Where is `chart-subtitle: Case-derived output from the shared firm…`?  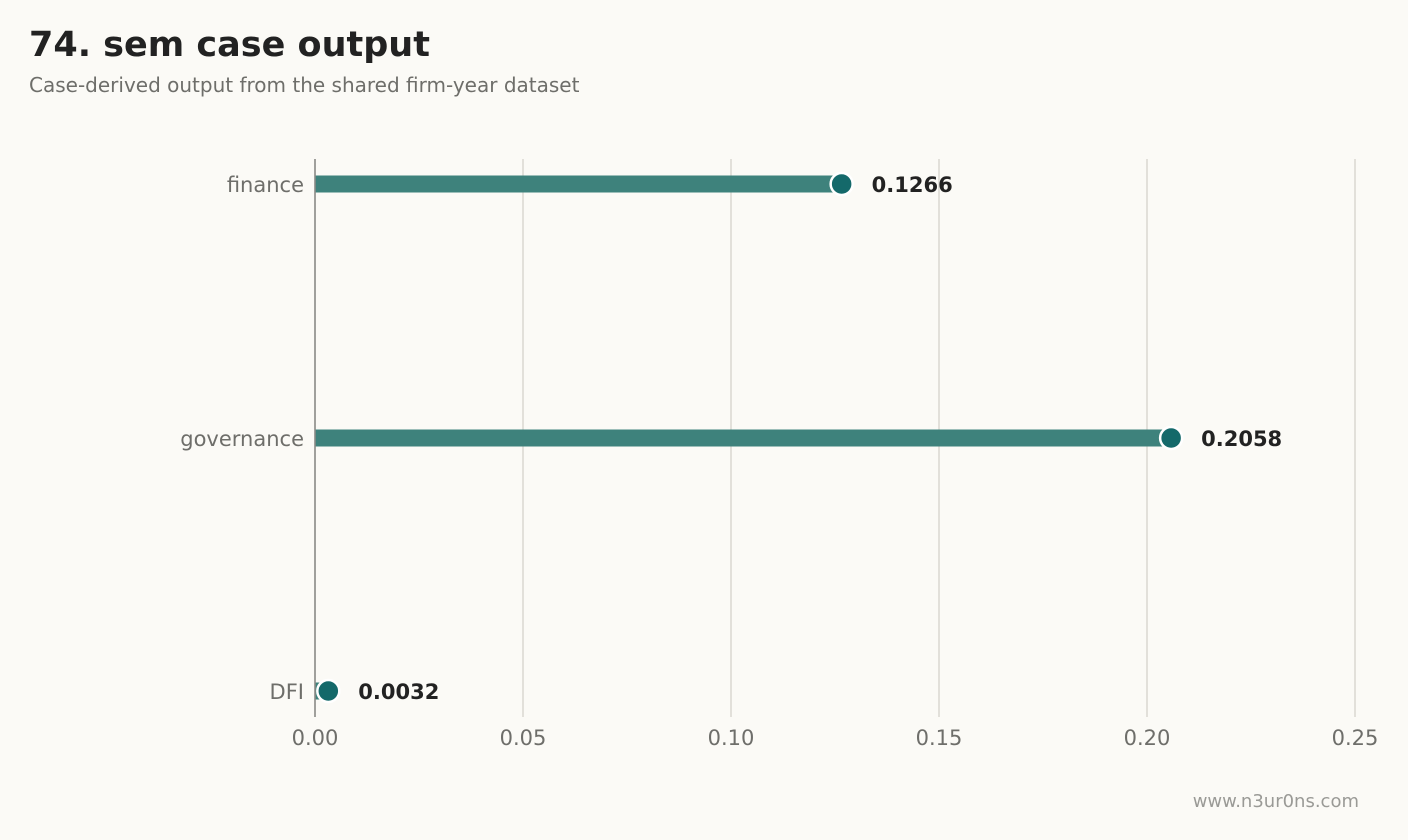
chart-subtitle: Case-derived output from the shared firm… is located at coordinates (304, 85).